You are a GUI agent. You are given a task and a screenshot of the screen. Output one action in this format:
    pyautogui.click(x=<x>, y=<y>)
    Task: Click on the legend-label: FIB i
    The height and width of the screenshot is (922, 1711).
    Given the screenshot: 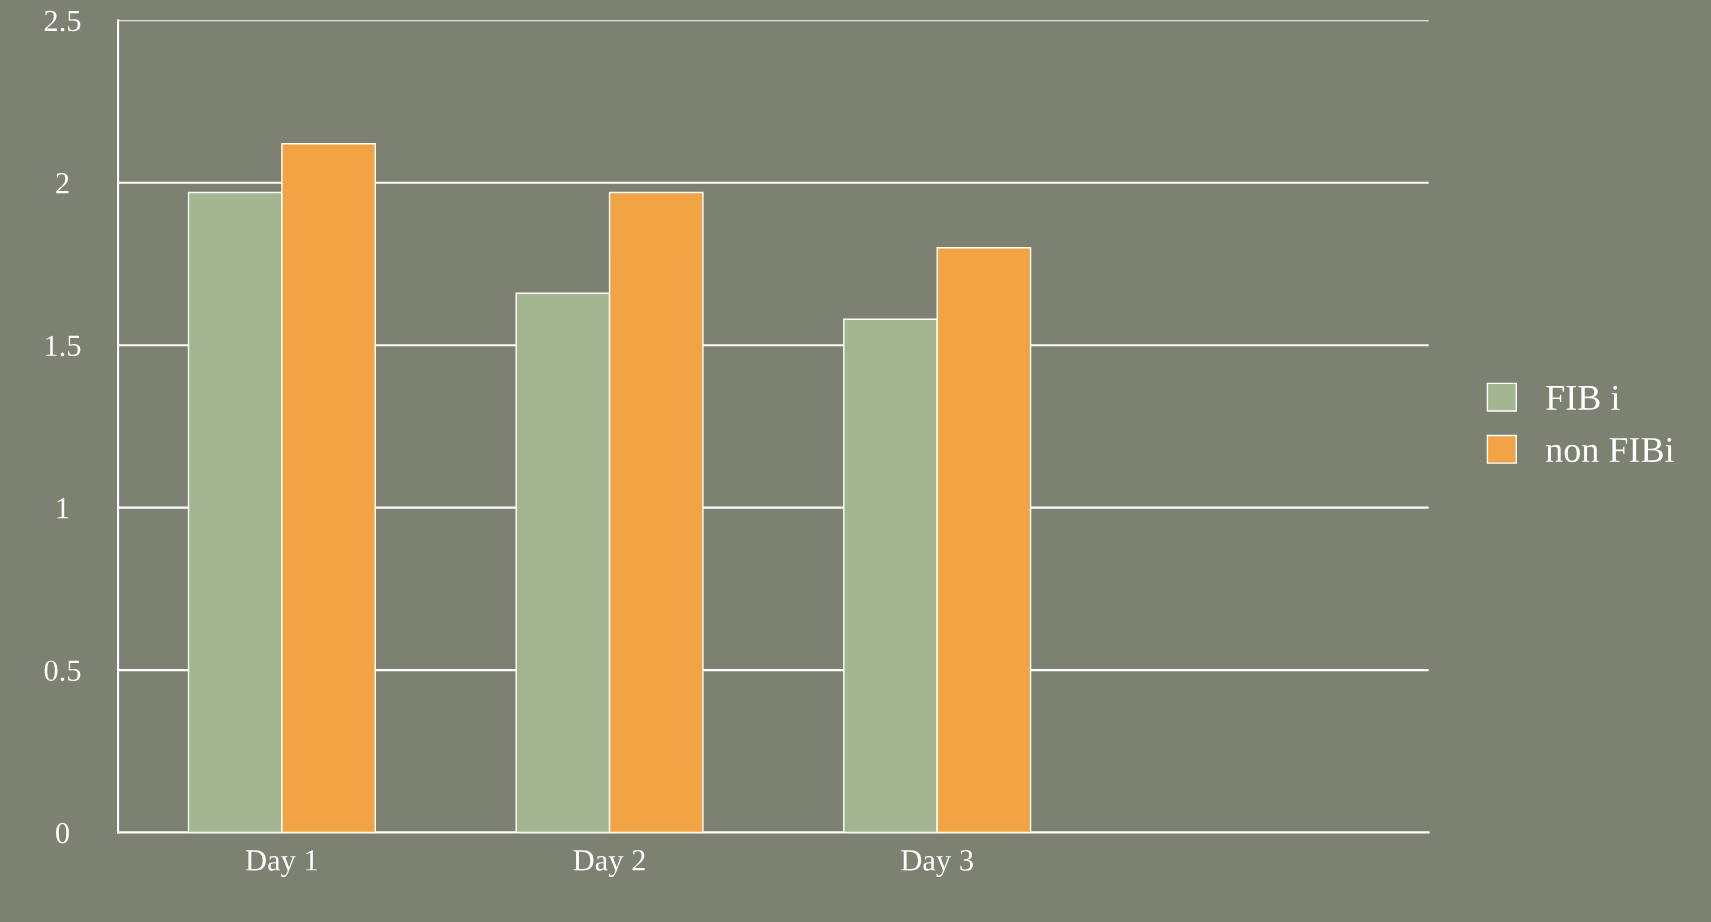 What is the action you would take?
    pyautogui.click(x=1583, y=397)
    